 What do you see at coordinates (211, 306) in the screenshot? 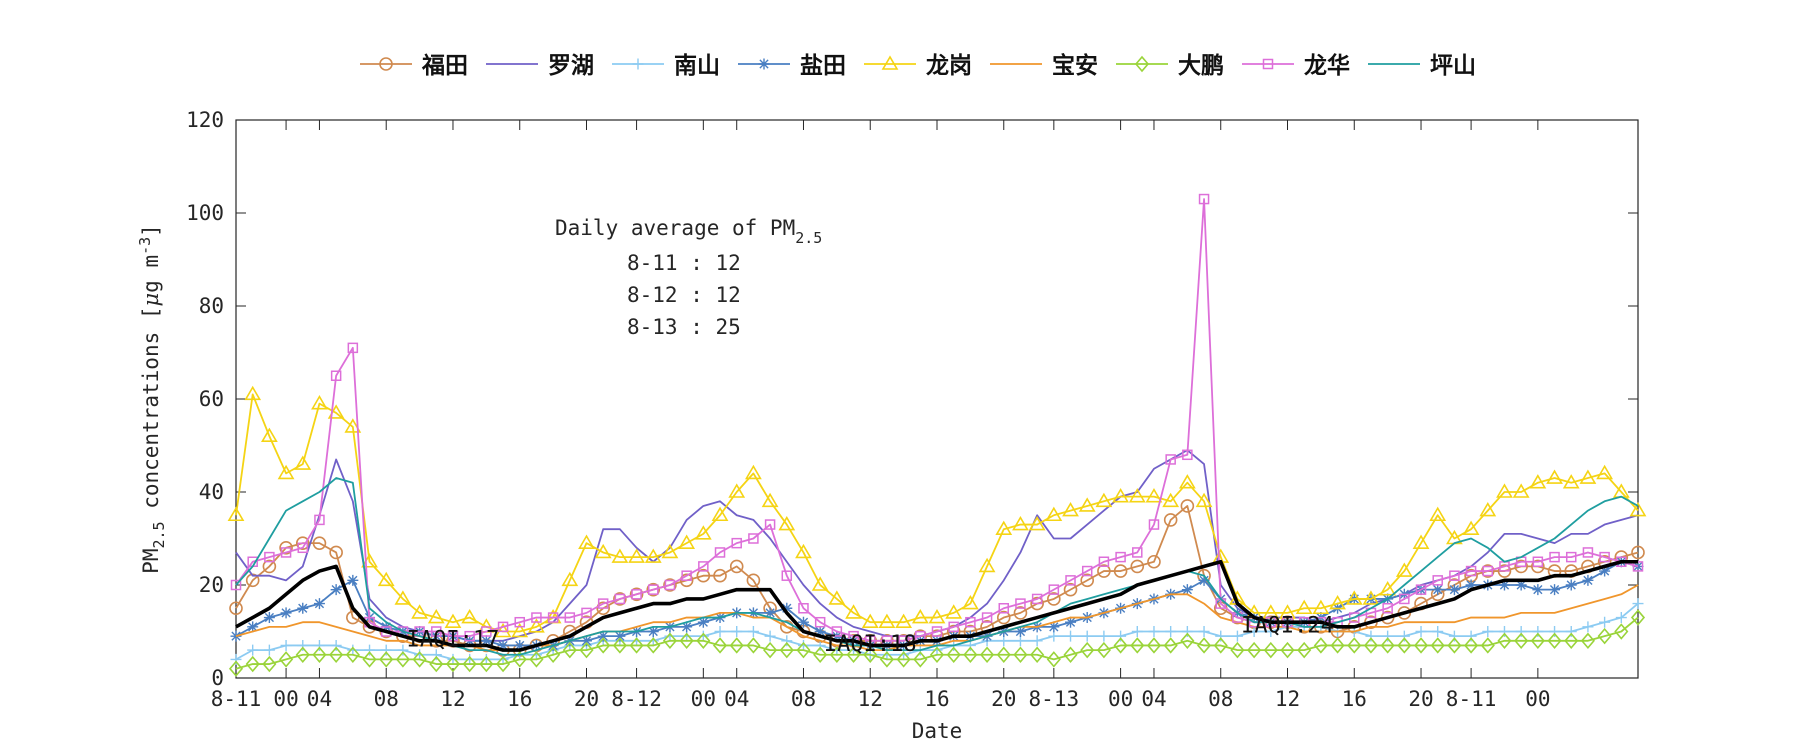
I see `y-tick-label: 80` at bounding box center [211, 306].